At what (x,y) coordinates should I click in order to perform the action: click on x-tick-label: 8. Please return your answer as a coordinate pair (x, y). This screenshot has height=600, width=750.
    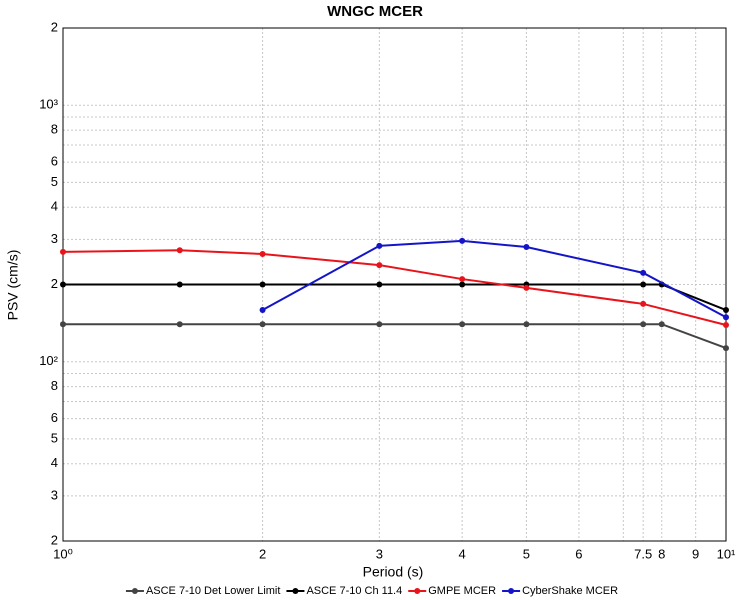
    Looking at the image, I should click on (661, 553).